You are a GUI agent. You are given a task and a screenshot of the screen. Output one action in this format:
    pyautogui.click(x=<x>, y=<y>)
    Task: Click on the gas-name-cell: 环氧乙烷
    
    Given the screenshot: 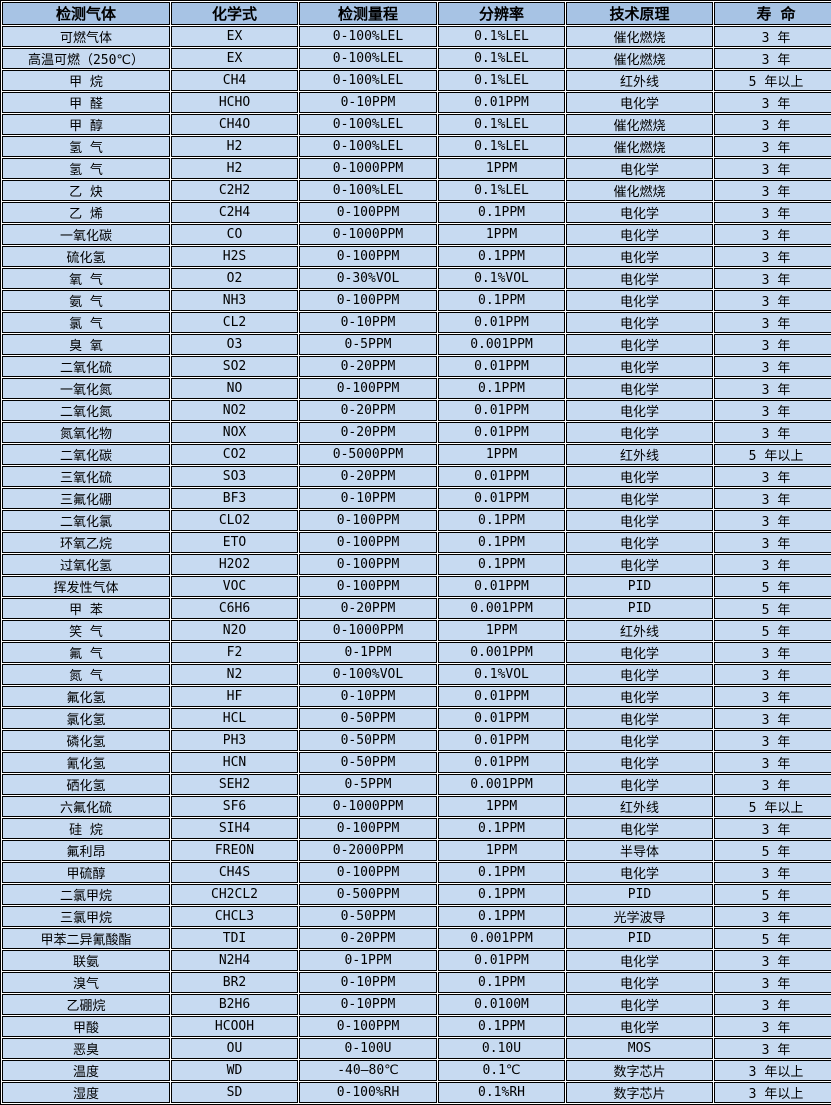 What is the action you would take?
    pyautogui.click(x=86, y=542)
    